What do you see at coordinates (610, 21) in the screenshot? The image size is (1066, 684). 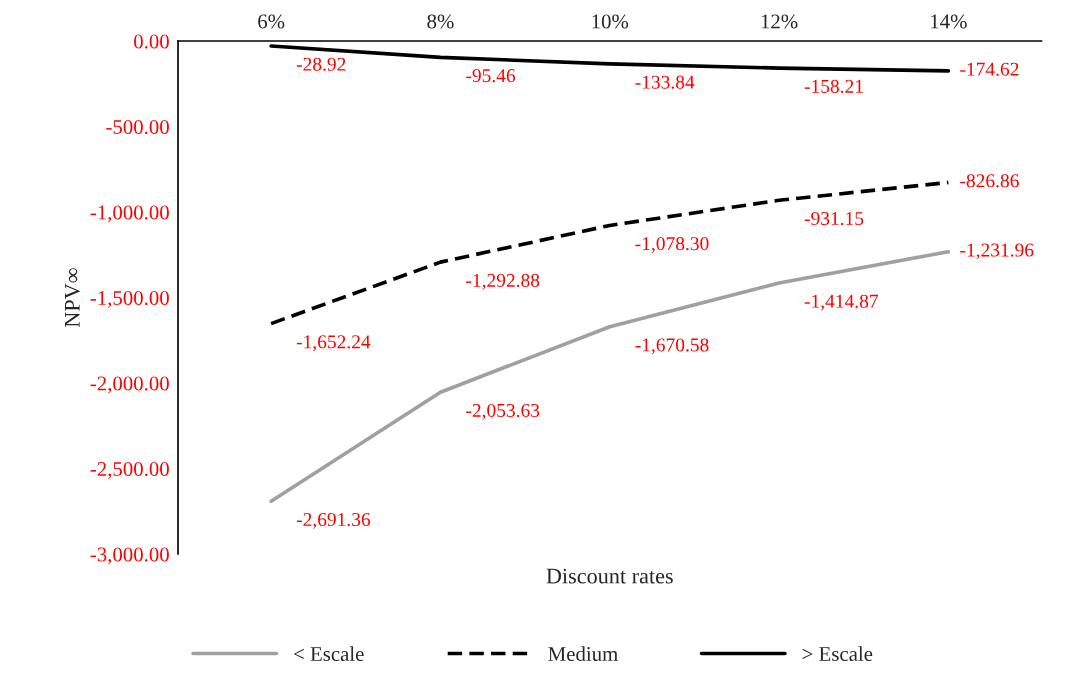 I see `x-tick-label: 10%` at bounding box center [610, 21].